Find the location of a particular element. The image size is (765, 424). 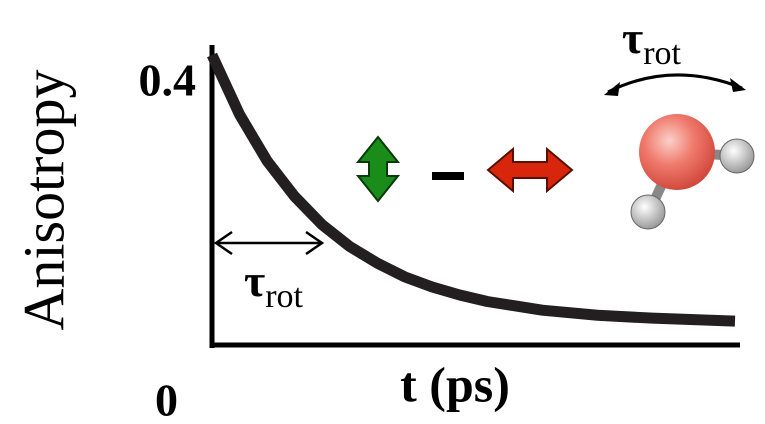

water-molecule is located at coordinates (679, 151).